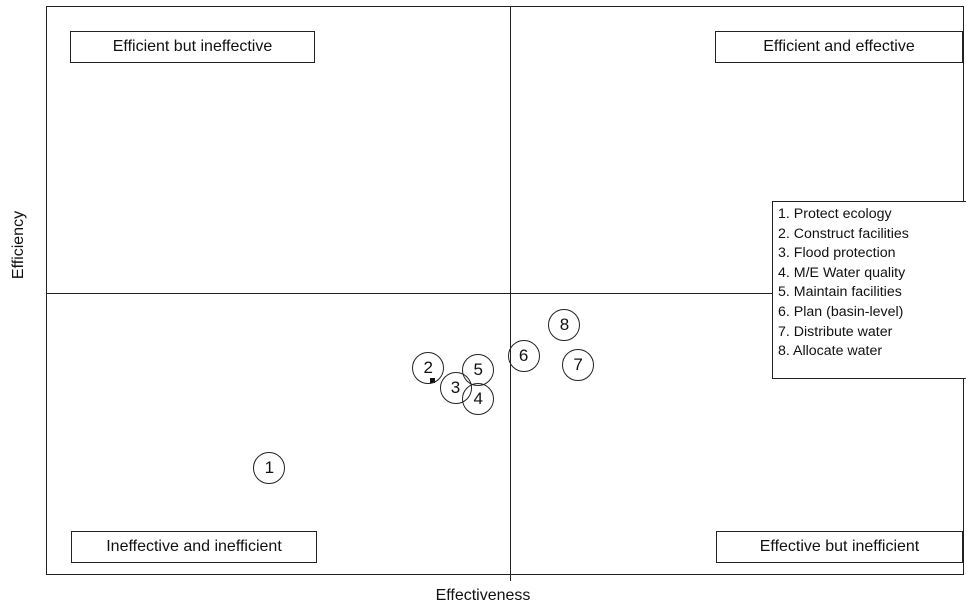 The height and width of the screenshot is (610, 966). I want to click on point-7: 7, so click(578, 364).